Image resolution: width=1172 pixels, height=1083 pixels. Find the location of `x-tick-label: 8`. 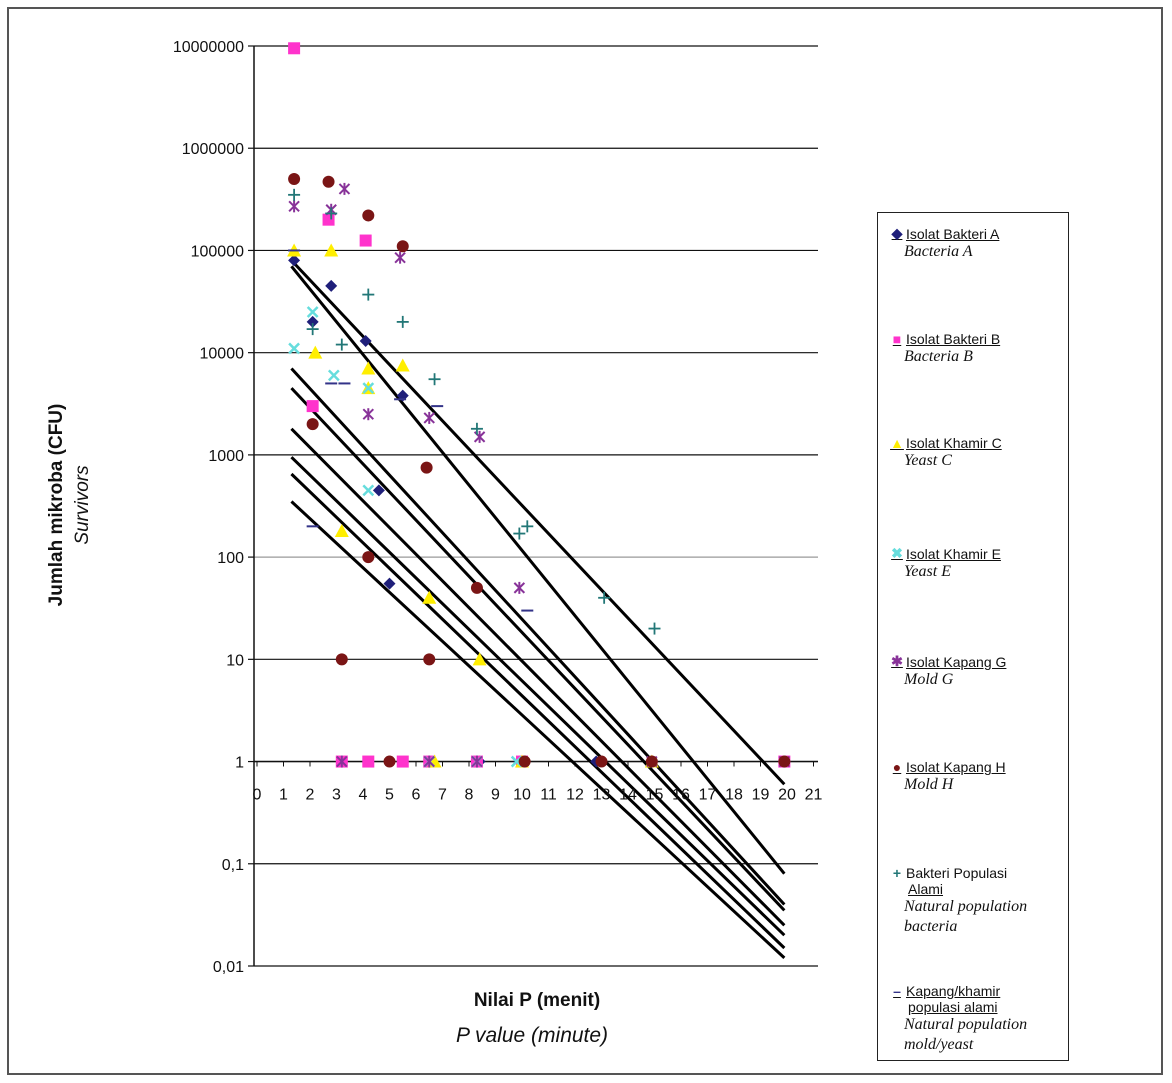

x-tick-label: 8 is located at coordinates (469, 795).